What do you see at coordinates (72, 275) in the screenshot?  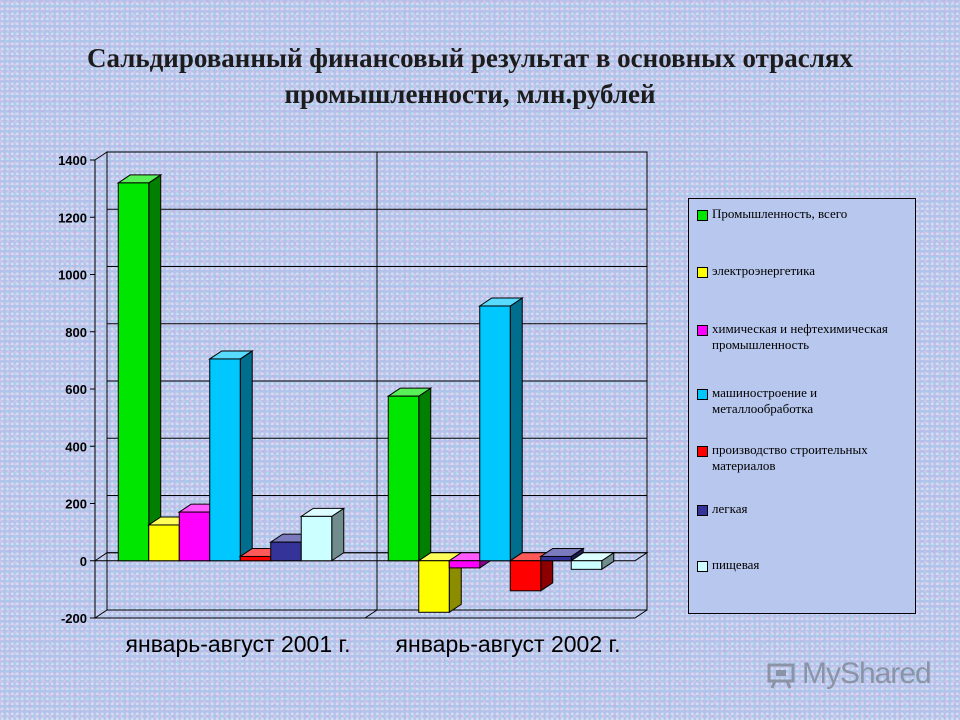 I see `y-tick-label: 1000` at bounding box center [72, 275].